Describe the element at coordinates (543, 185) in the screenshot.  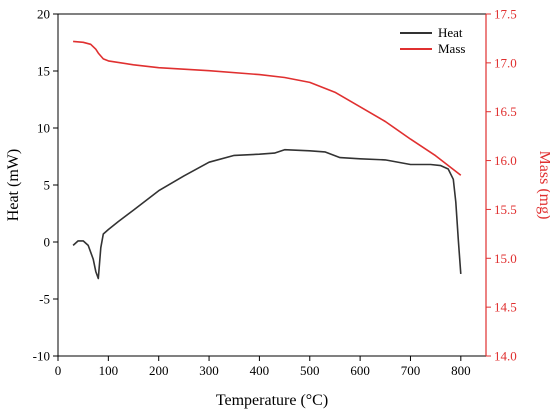
I see `right-axis-title: Mass (mg)` at that location.